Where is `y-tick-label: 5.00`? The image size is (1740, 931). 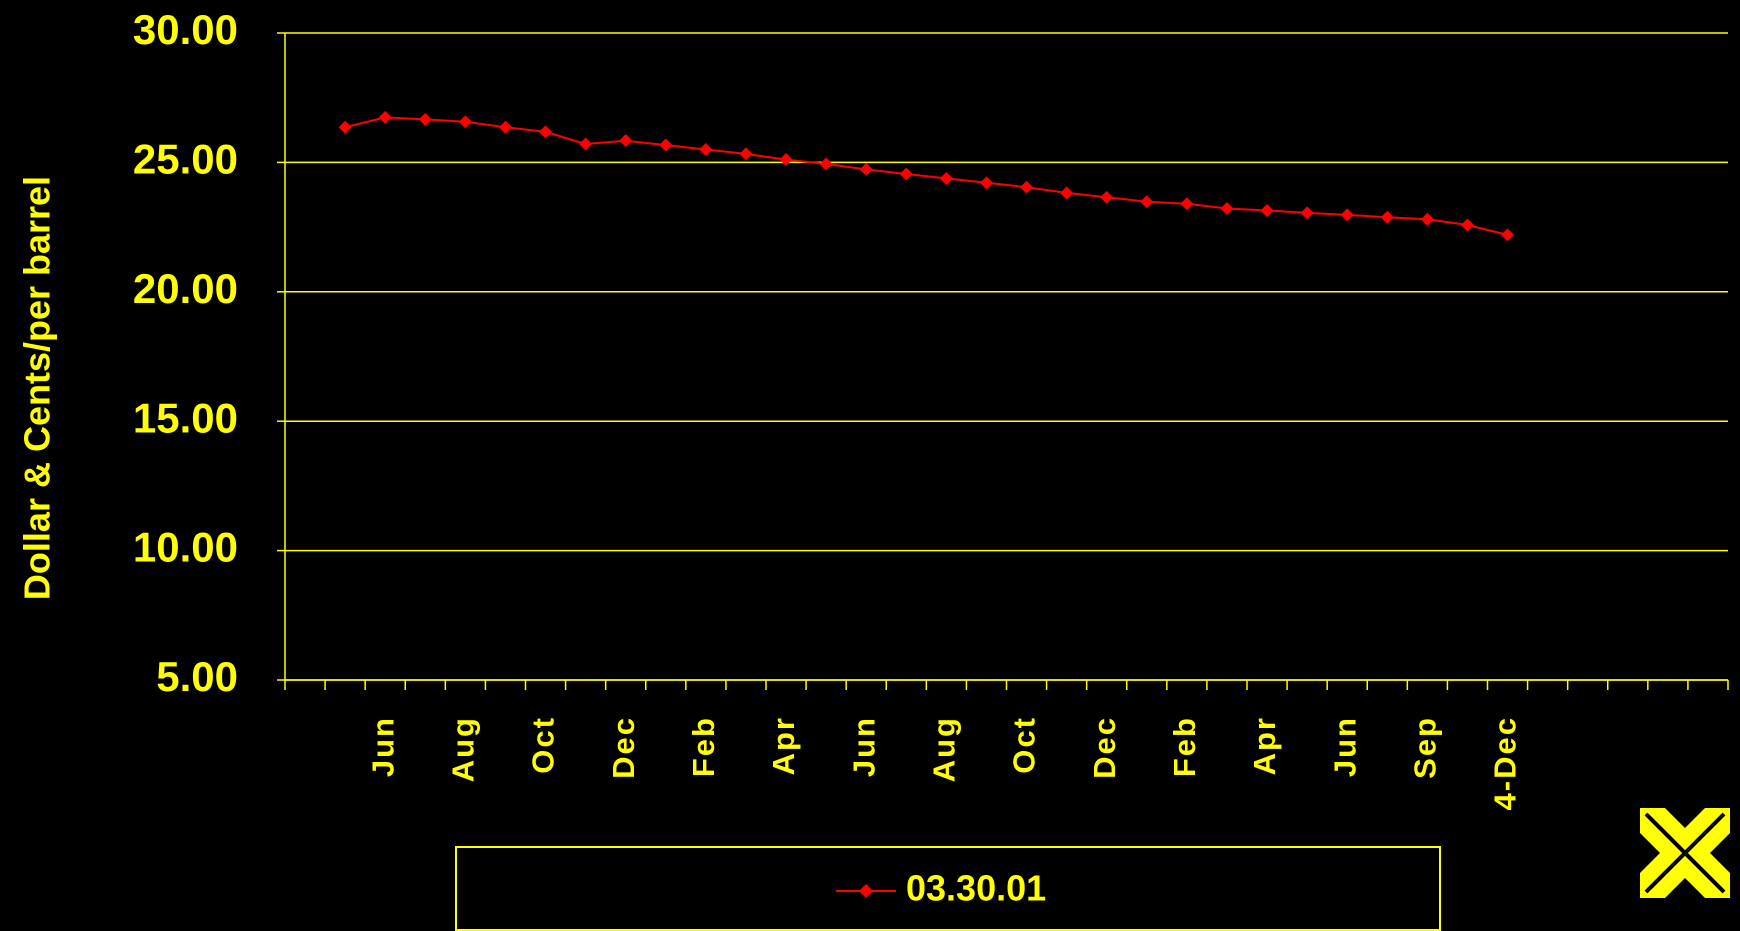
y-tick-label: 5.00 is located at coordinates (197, 676).